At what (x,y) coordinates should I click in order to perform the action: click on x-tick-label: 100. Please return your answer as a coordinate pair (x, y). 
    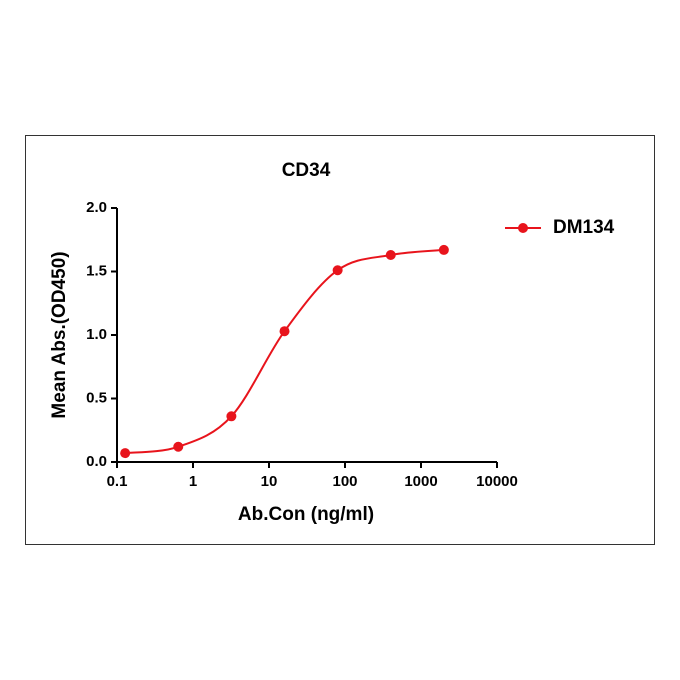
    Looking at the image, I should click on (344, 481).